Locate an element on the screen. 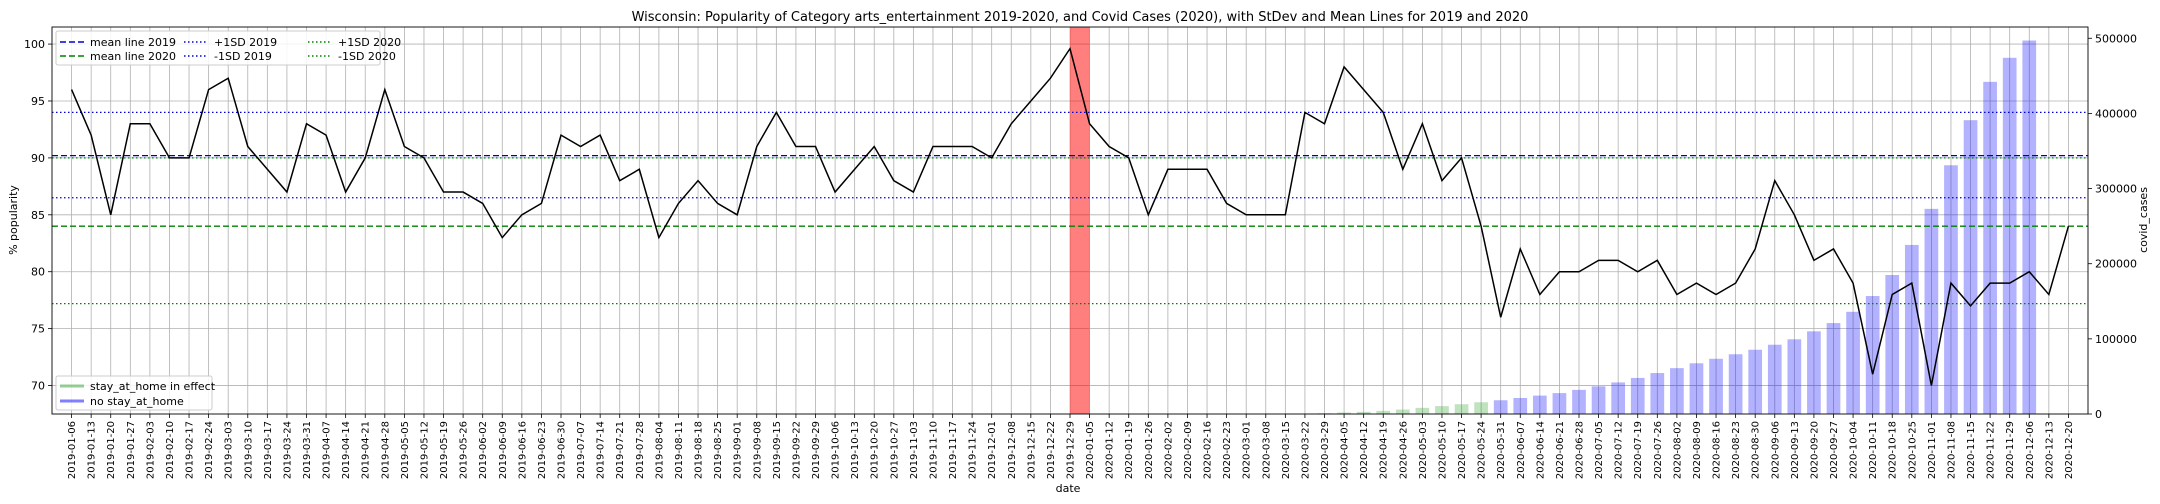 The width and height of the screenshot is (2160, 504). y2-tick-label: 200000 is located at coordinates (2116, 264).